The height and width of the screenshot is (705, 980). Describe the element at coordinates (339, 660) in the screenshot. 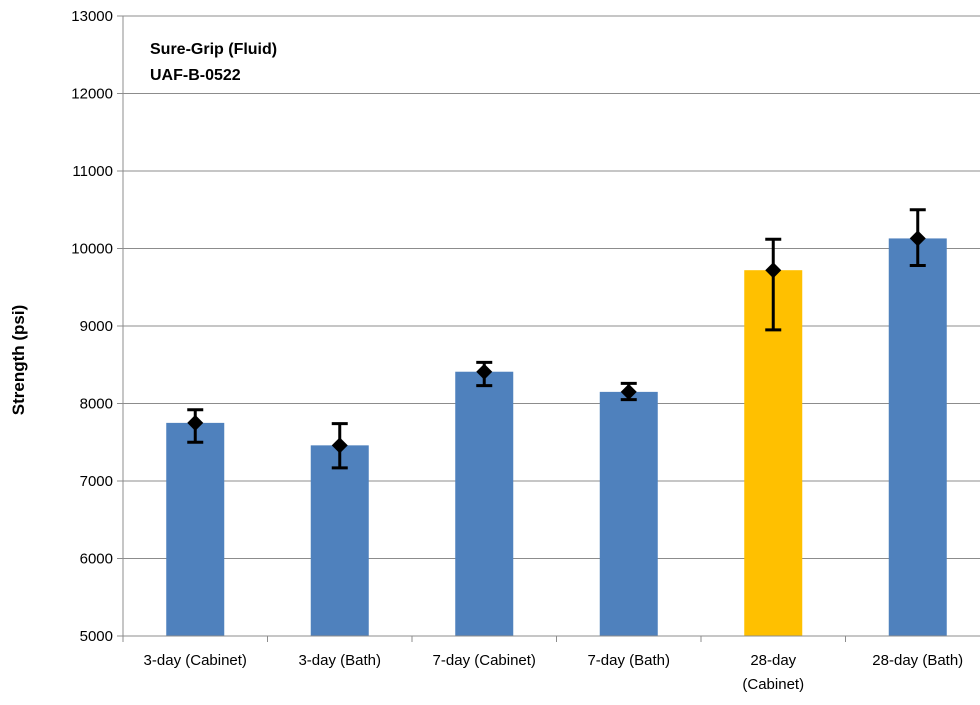

I see `x-tick-label: 3-day (Bath)` at that location.